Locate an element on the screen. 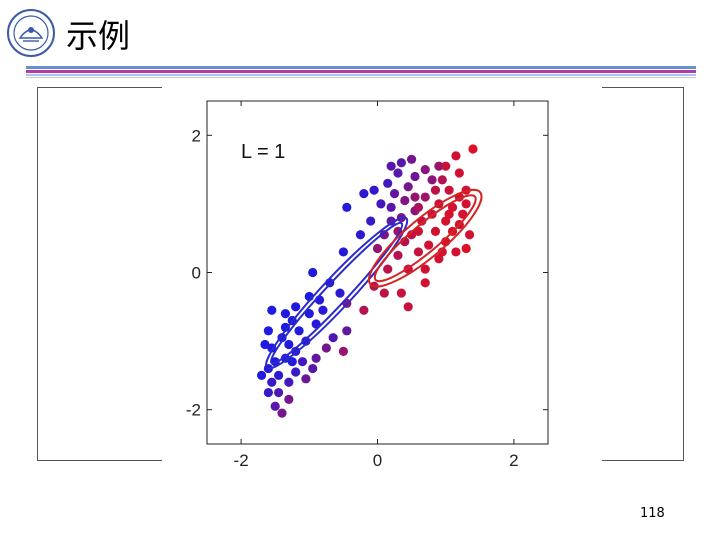 The width and height of the screenshot is (720, 540). x-tick-label: 2 is located at coordinates (513, 460).